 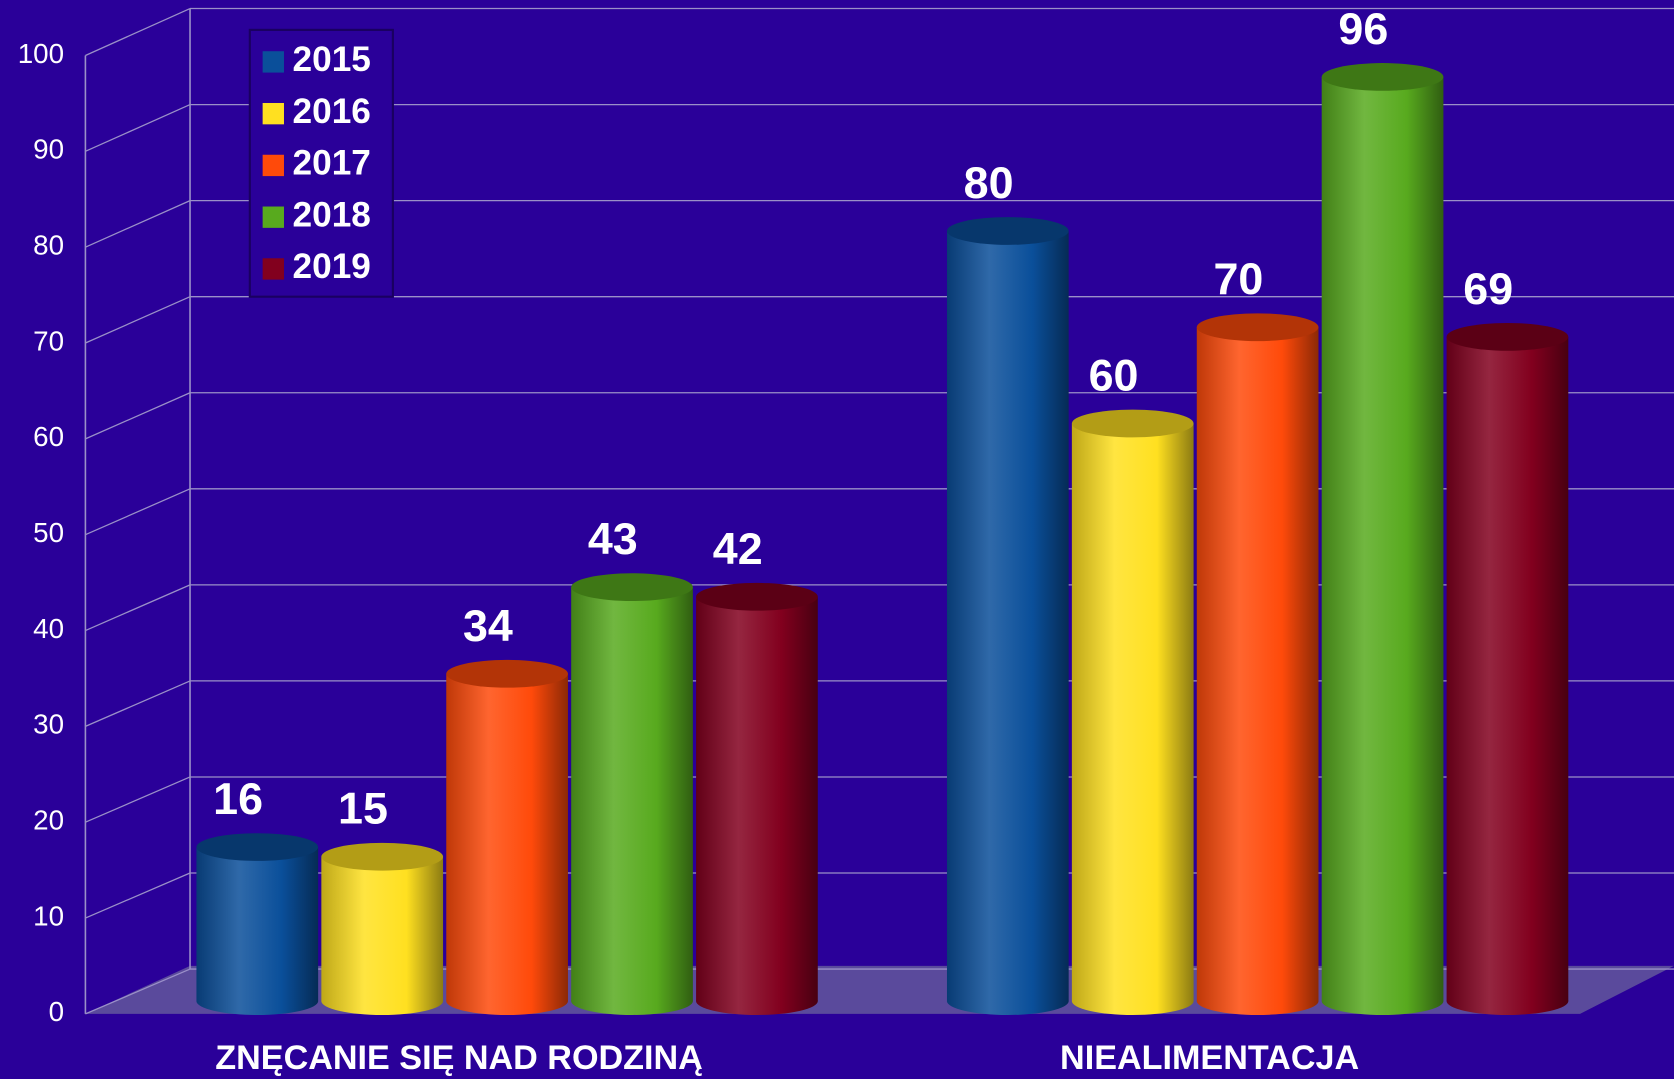 I want to click on y-tick-label: 60, so click(x=48, y=436).